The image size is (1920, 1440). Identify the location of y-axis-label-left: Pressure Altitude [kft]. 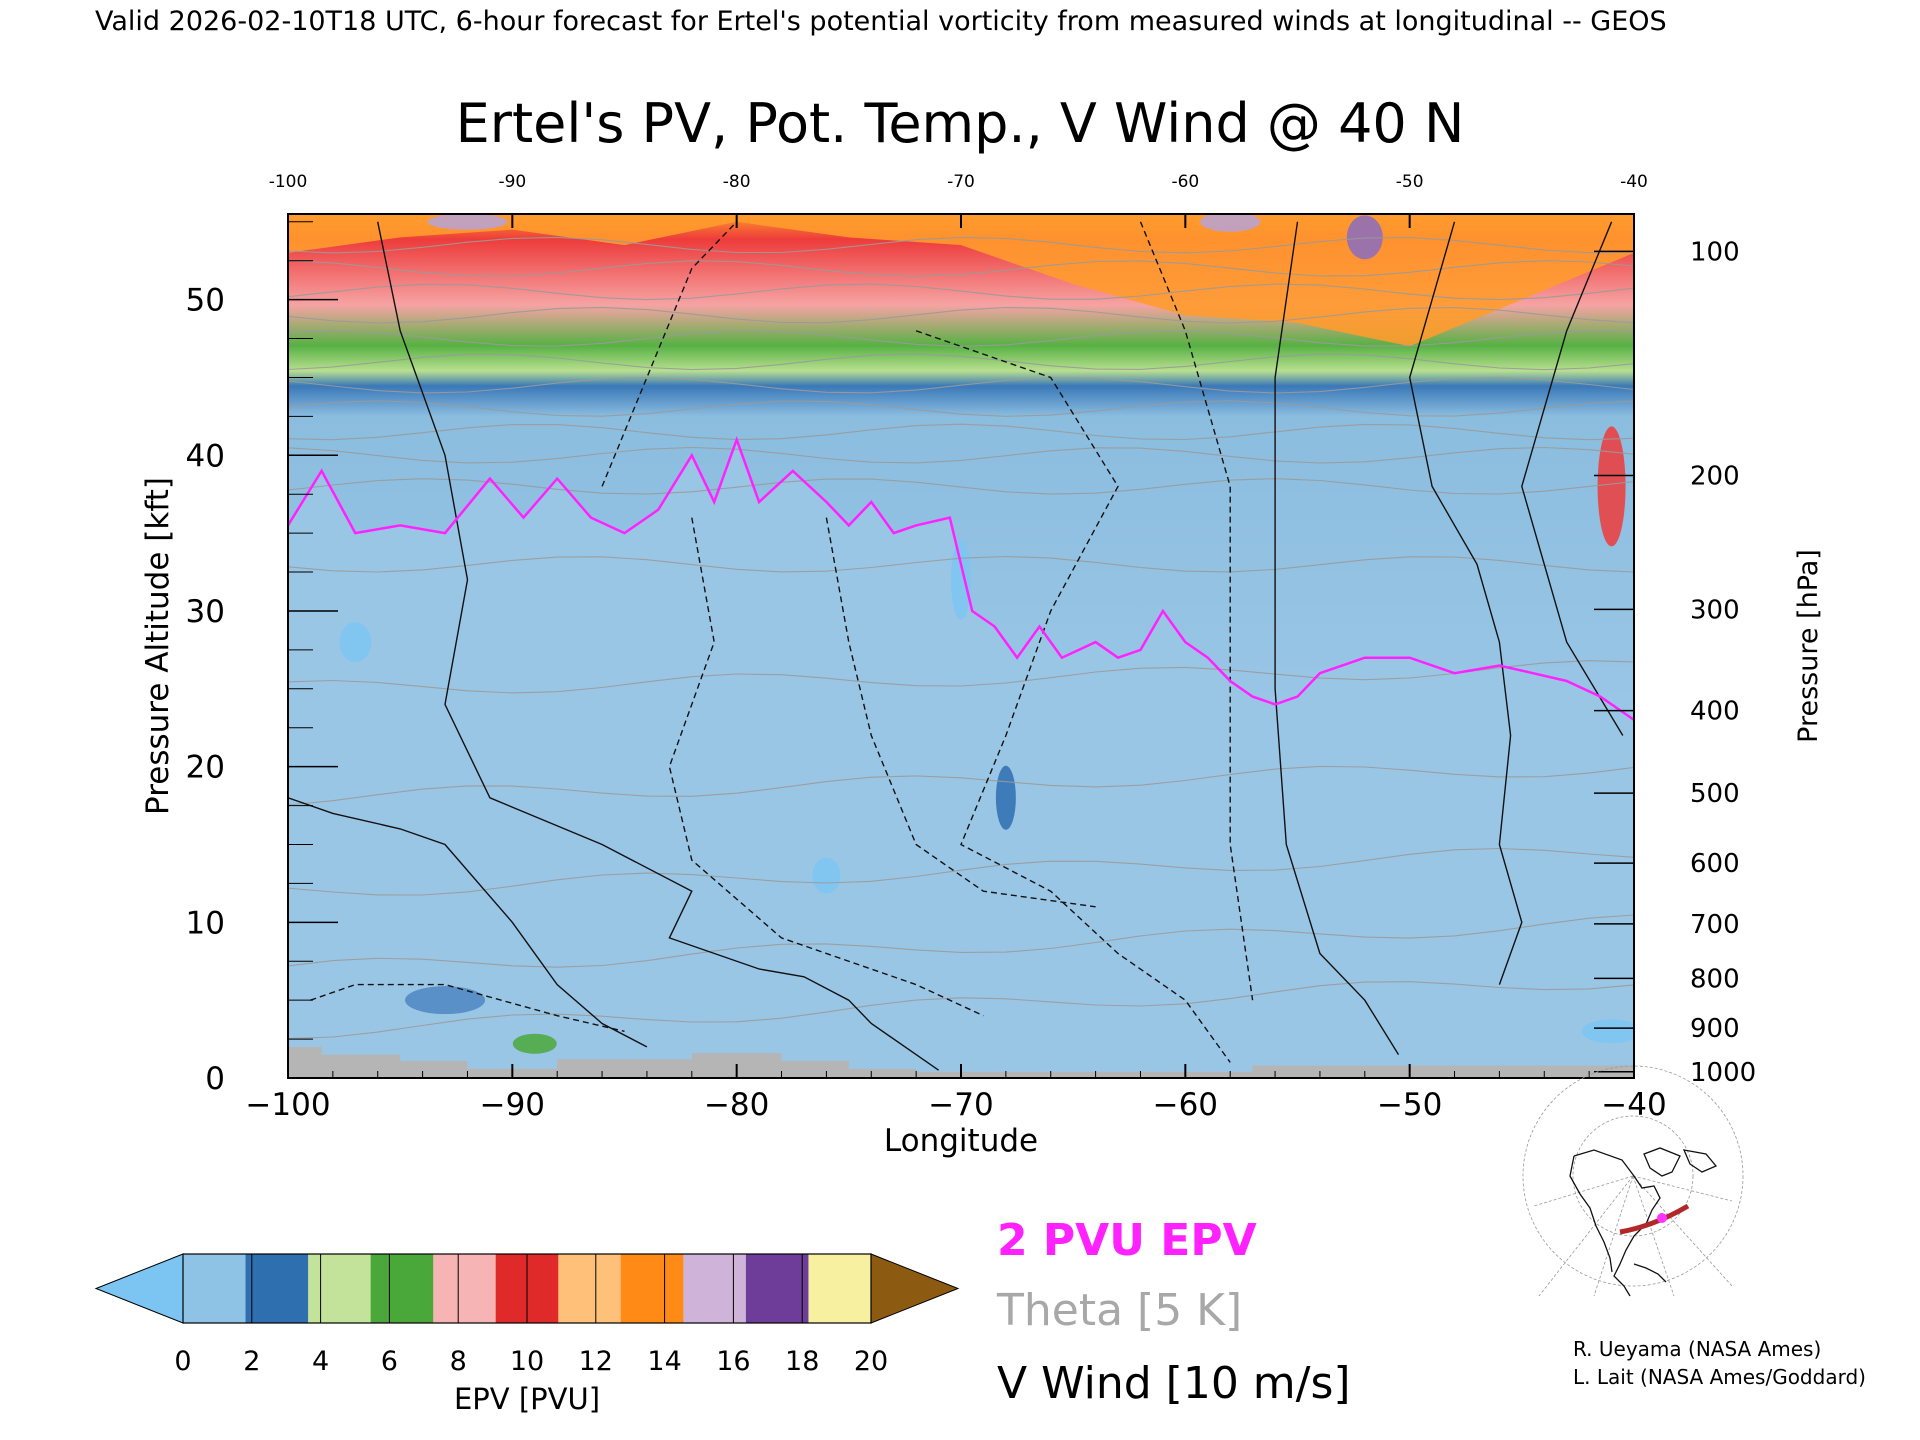
(158, 646).